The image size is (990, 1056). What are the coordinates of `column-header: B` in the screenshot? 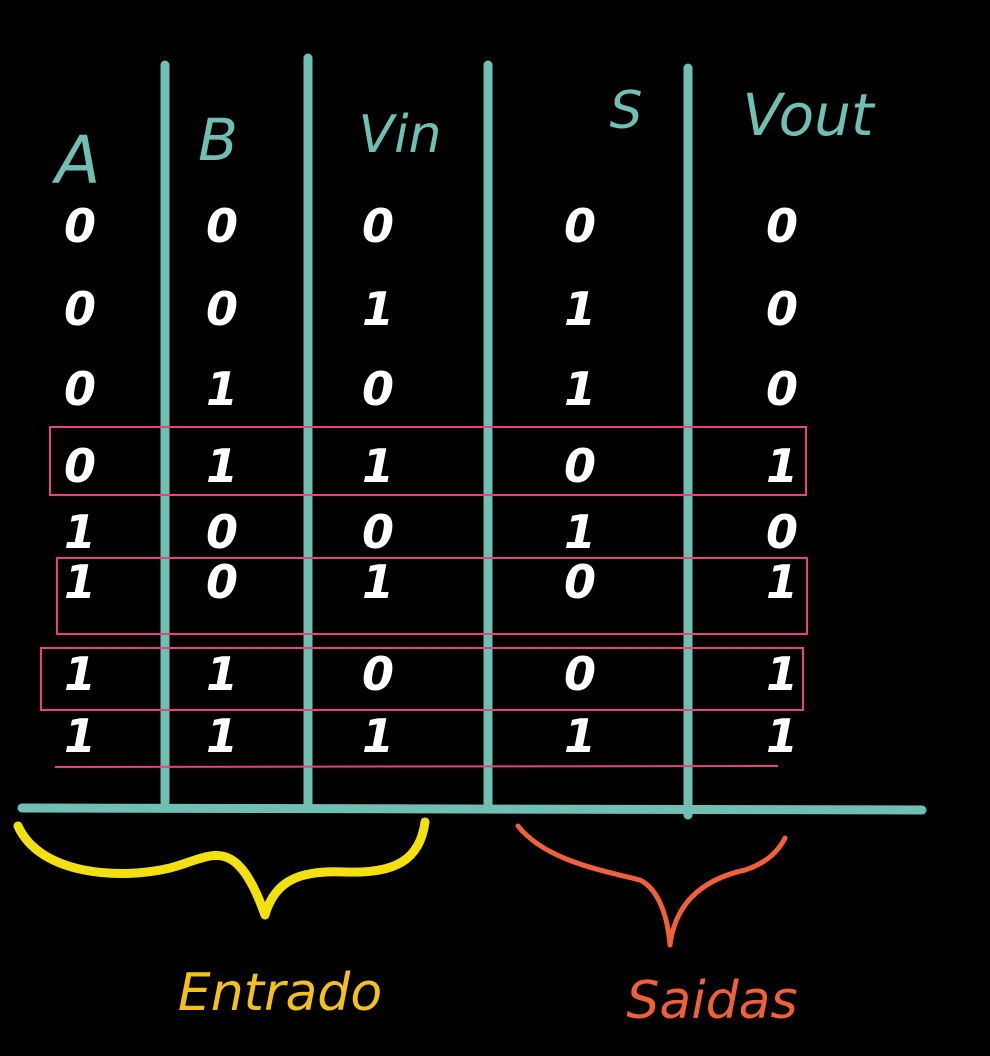 It's located at (218, 140).